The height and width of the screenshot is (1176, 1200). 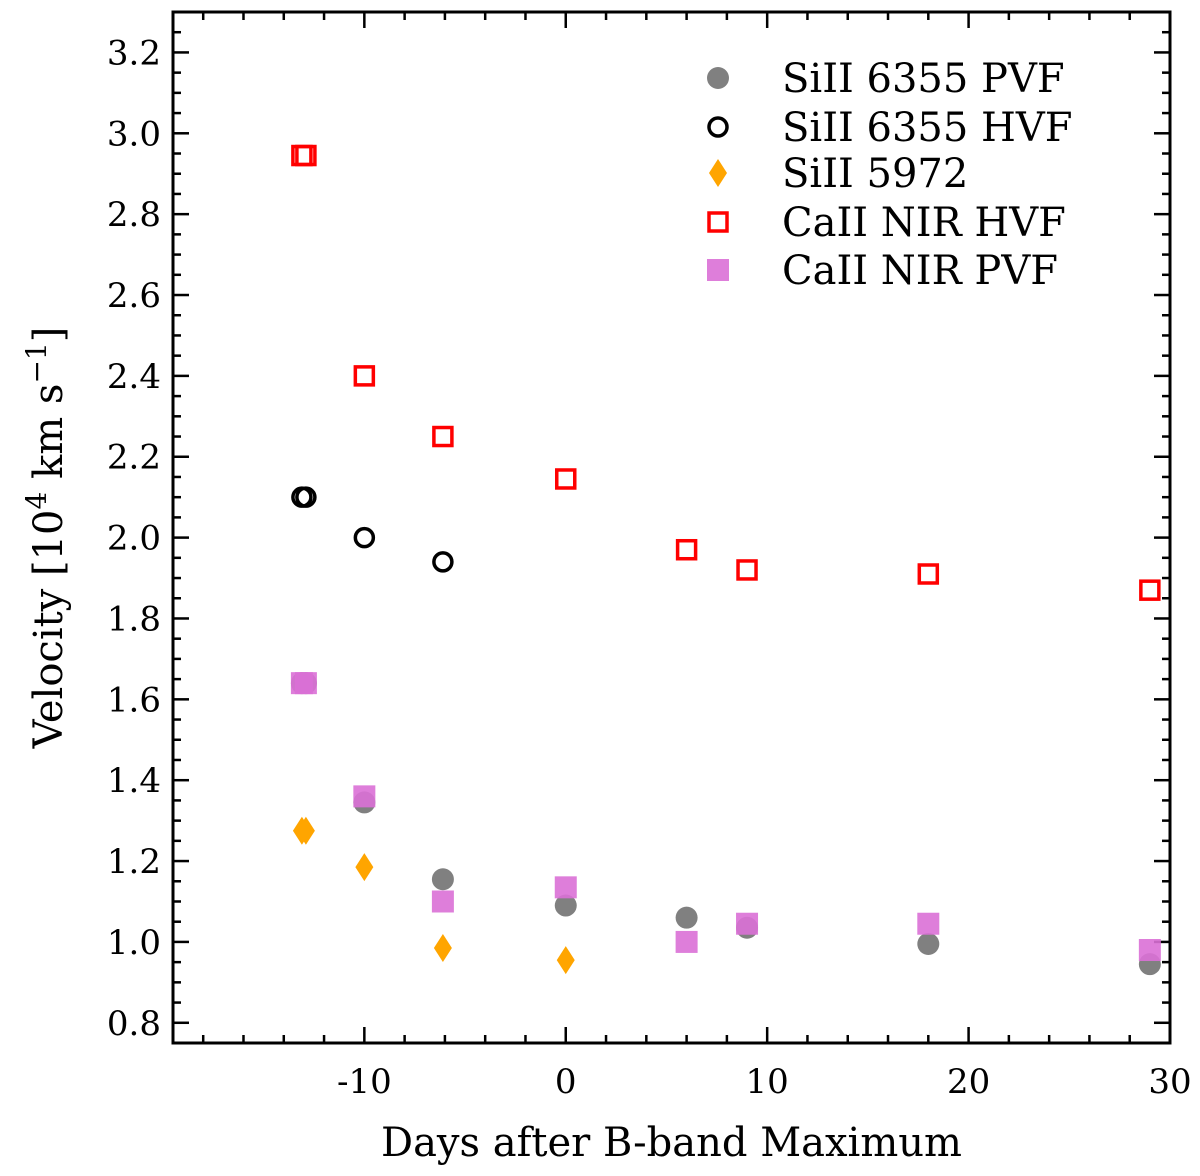 I want to click on legend-label: CaII NIR PVF, so click(x=920, y=271).